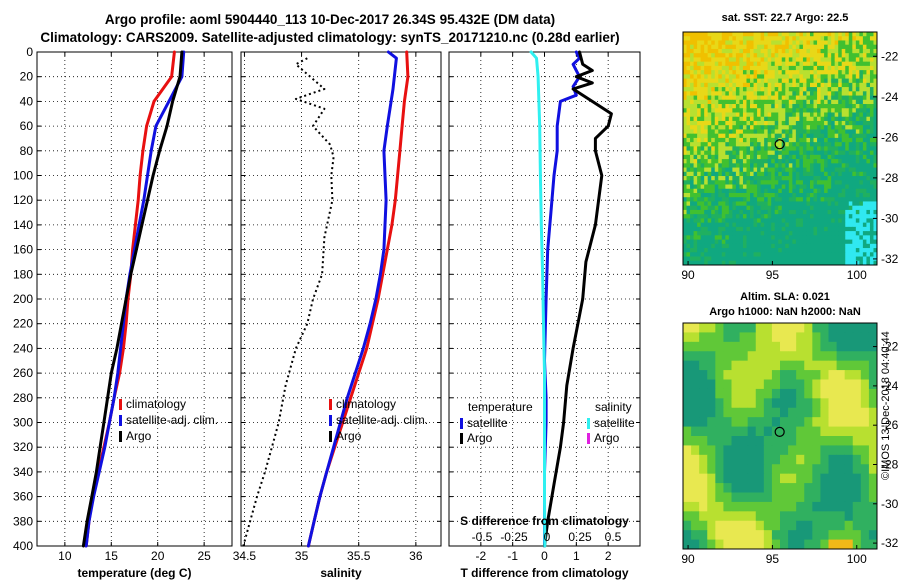 This screenshot has height=580, width=900. Describe the element at coordinates (120, 420) in the screenshot. I see `legend-swatch` at that location.